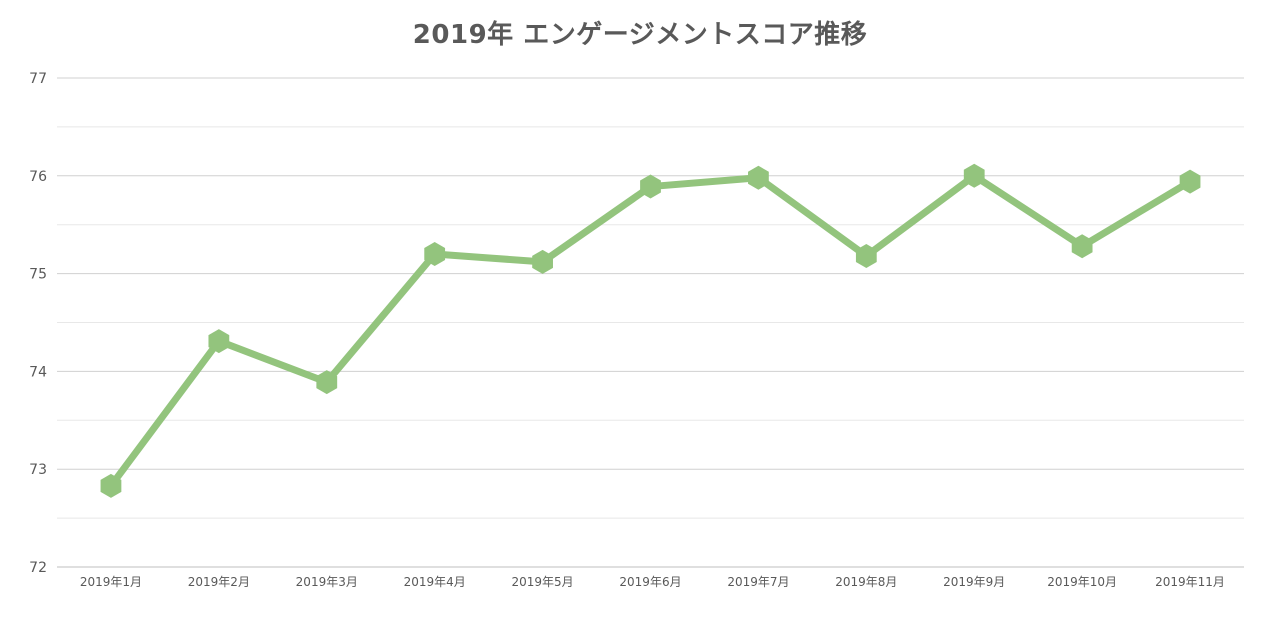  I want to click on x-tick-label: 2019年7月, so click(758, 582).